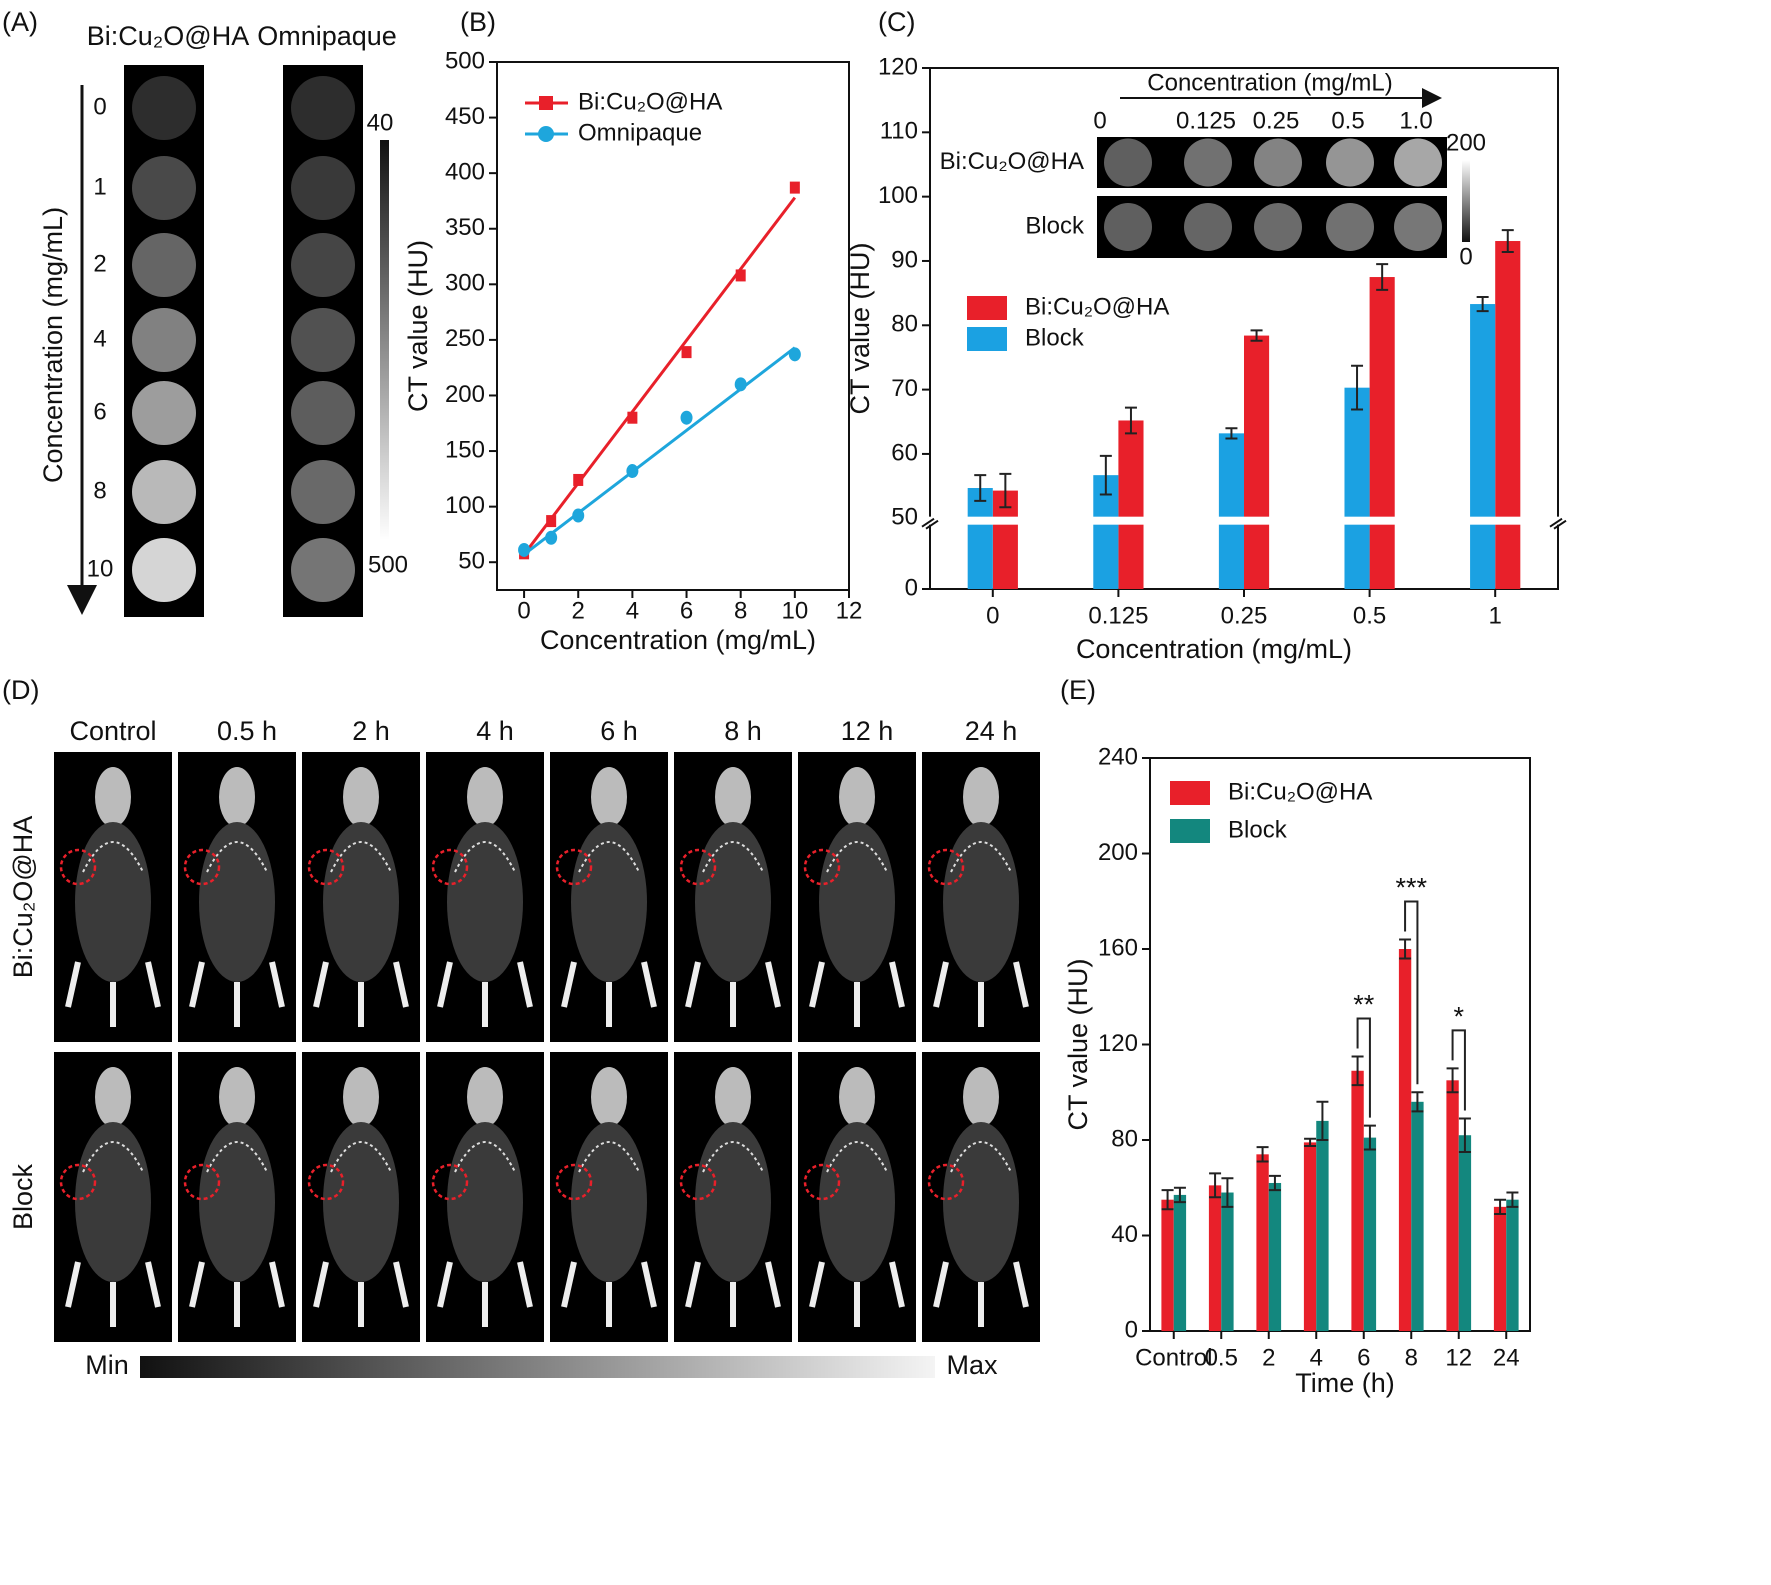  What do you see at coordinates (465, 449) in the screenshot?
I see `y-tick-label: 150` at bounding box center [465, 449].